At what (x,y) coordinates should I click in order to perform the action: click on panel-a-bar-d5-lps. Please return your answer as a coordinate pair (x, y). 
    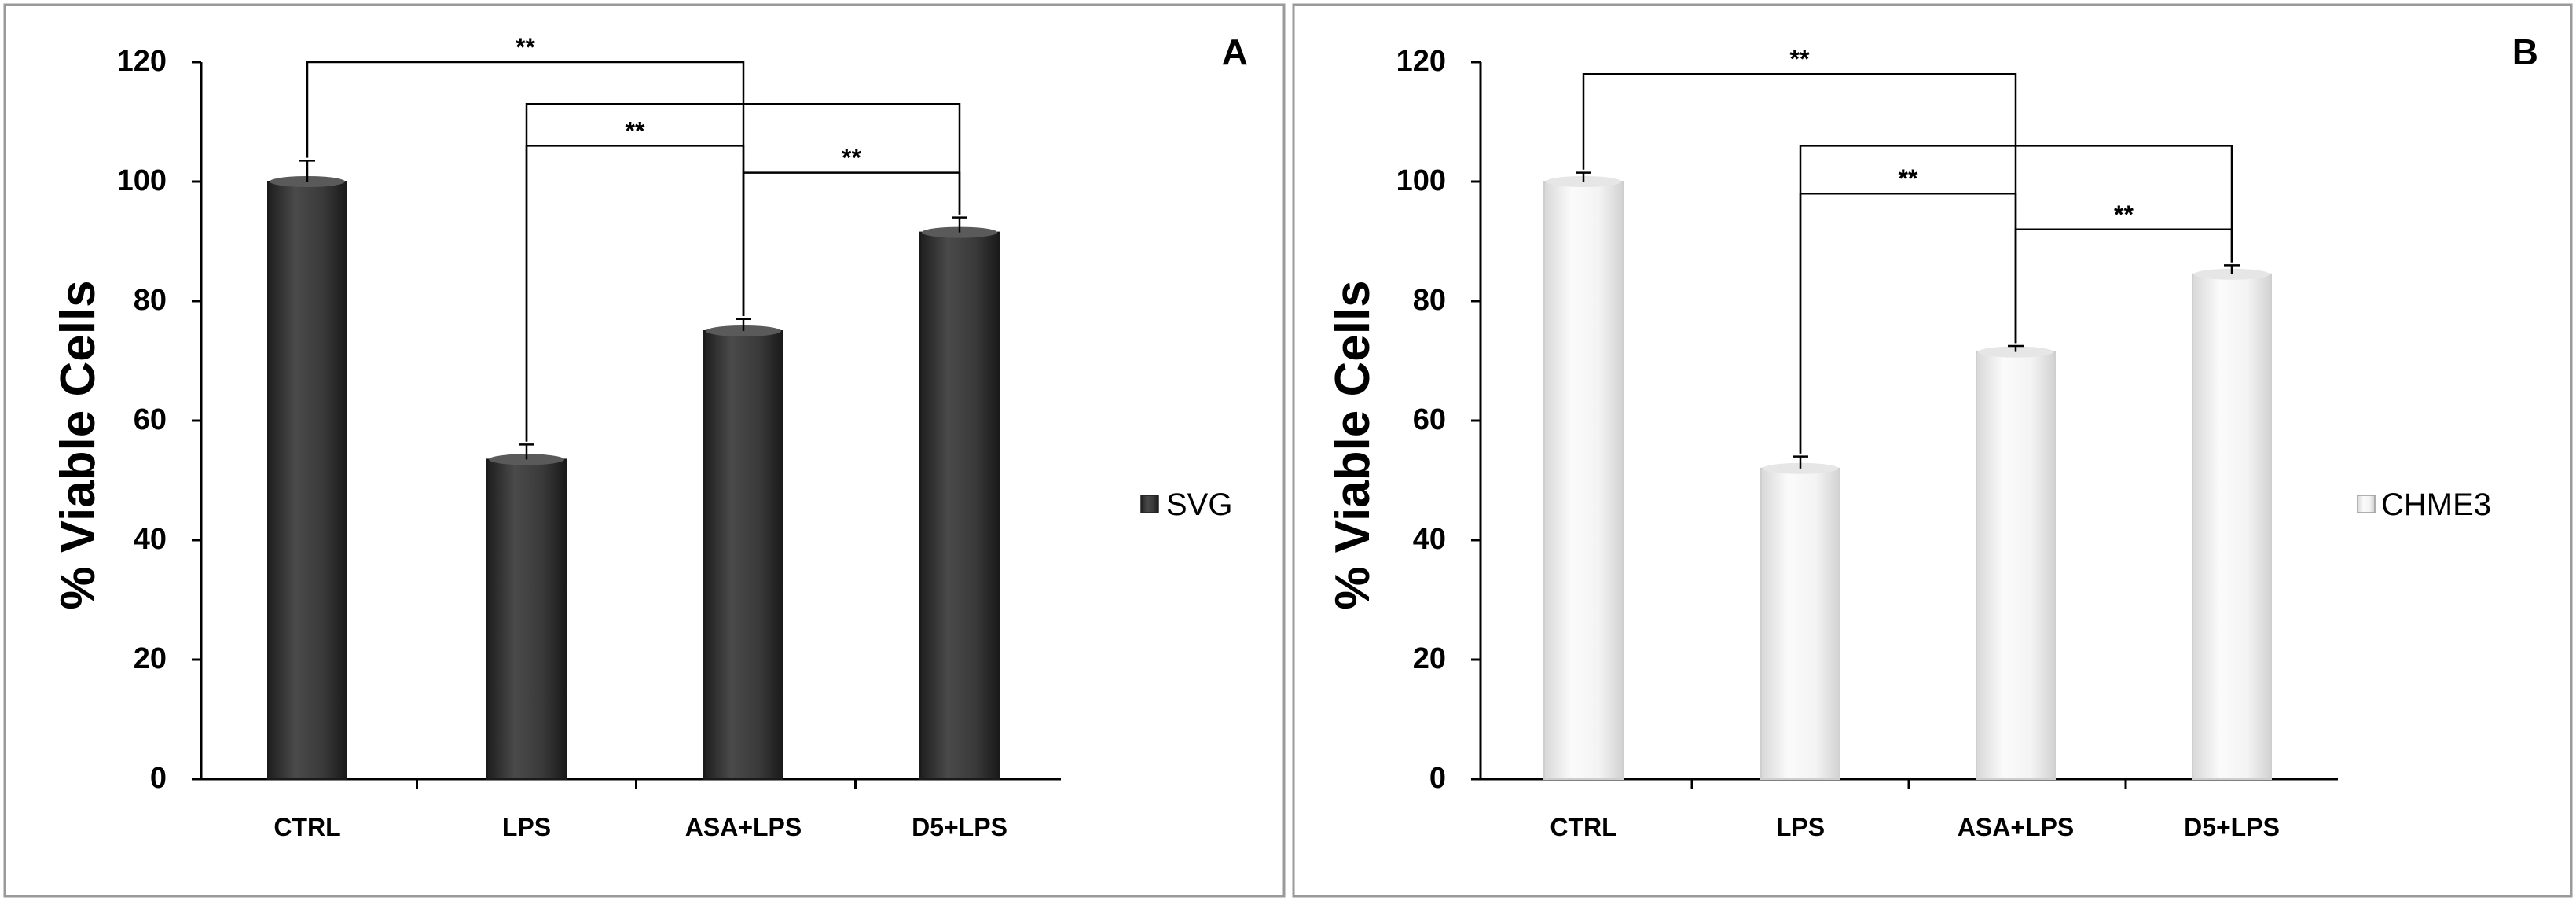
    Looking at the image, I should click on (959, 506).